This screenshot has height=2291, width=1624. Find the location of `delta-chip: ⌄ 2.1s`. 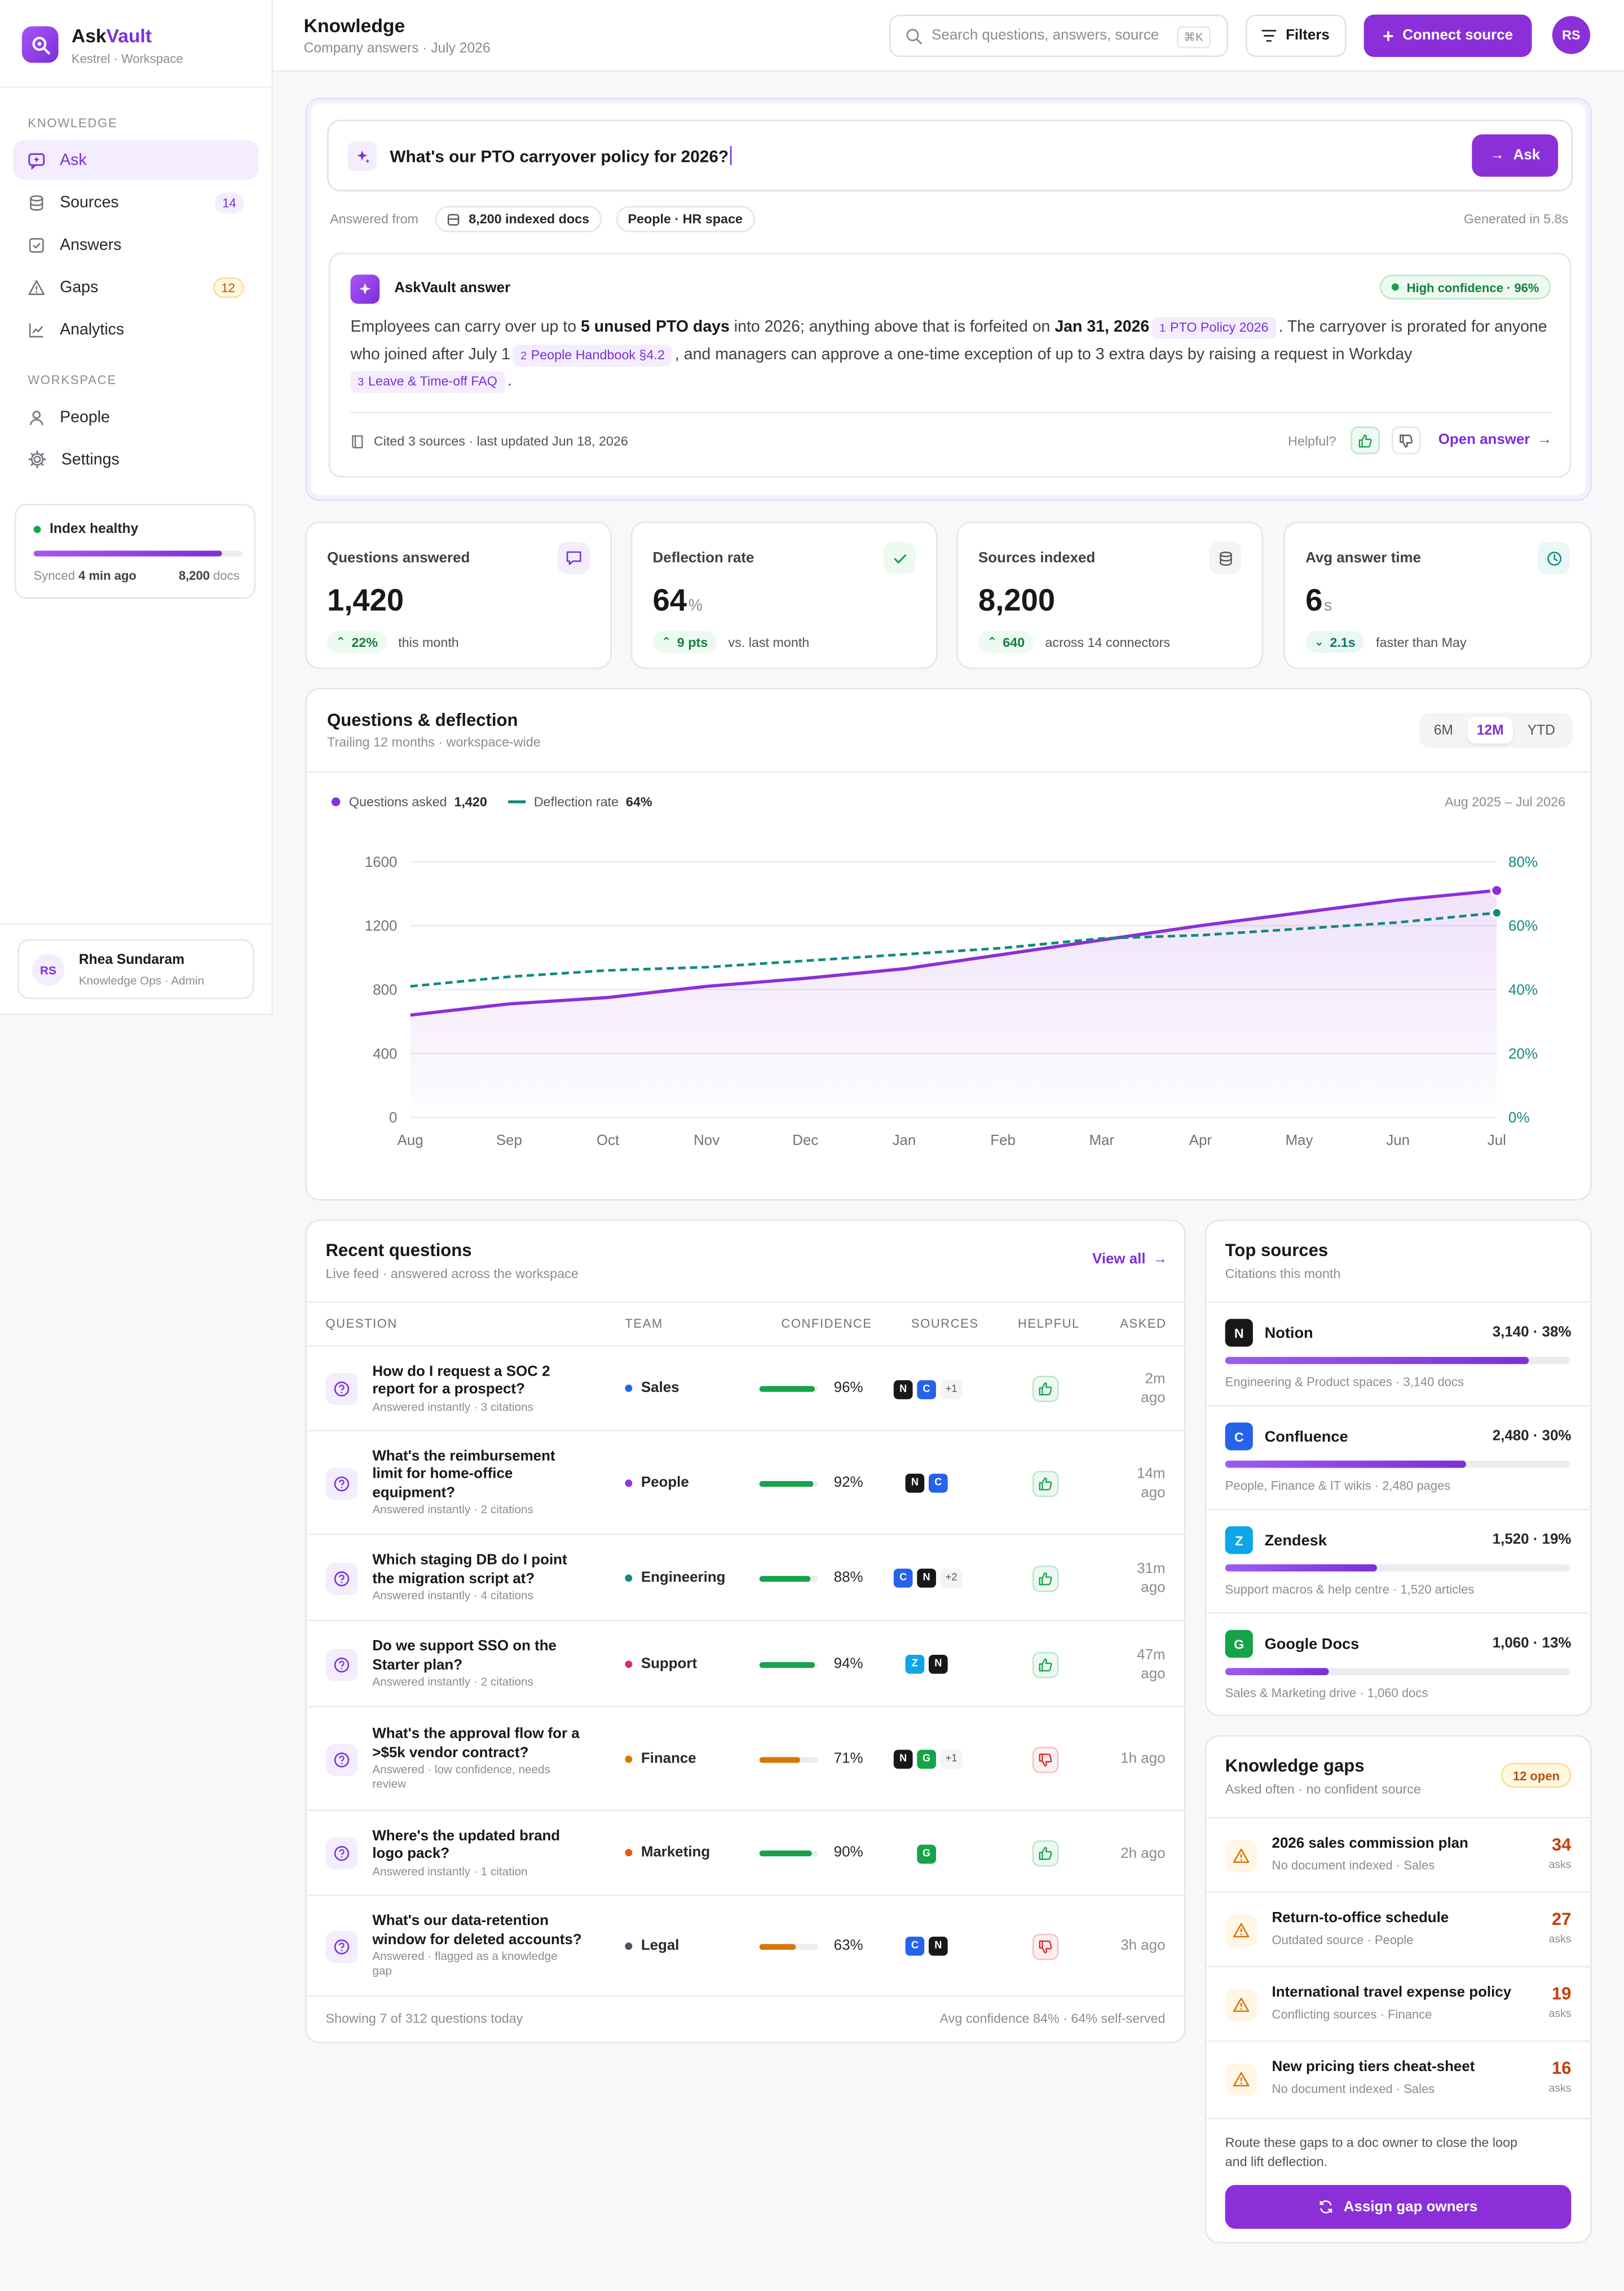

delta-chip: ⌄ 2.1s is located at coordinates (1335, 642).